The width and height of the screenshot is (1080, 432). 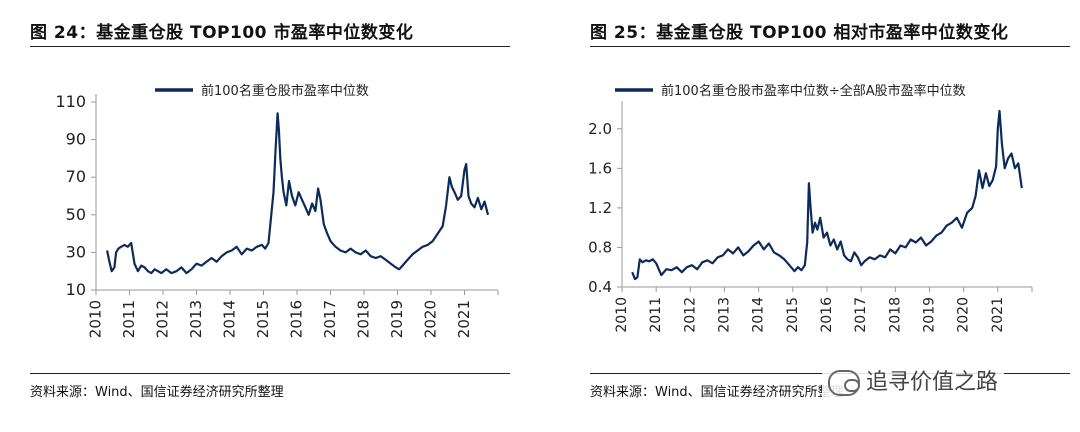 I want to click on legend-label: 前100名重仓股市盈率中位数÷全部A股市盈率中位数, so click(x=813, y=91).